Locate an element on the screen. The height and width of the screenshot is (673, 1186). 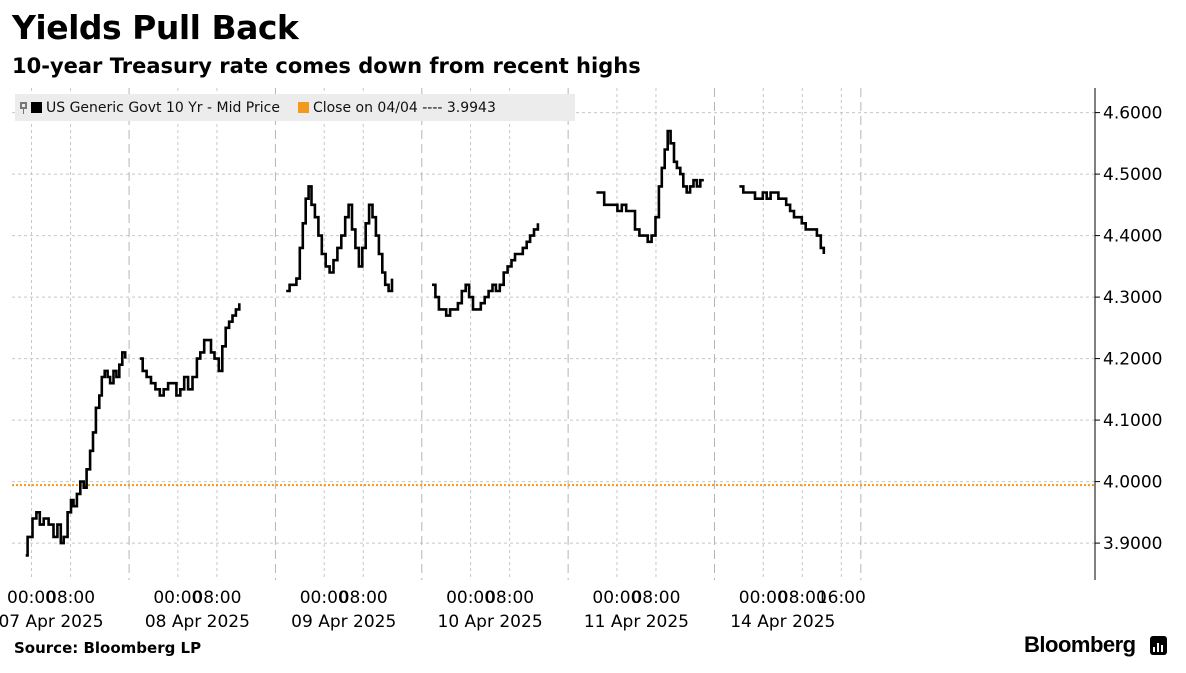
chart-title: Yields Pull Back is located at coordinates (155, 27).